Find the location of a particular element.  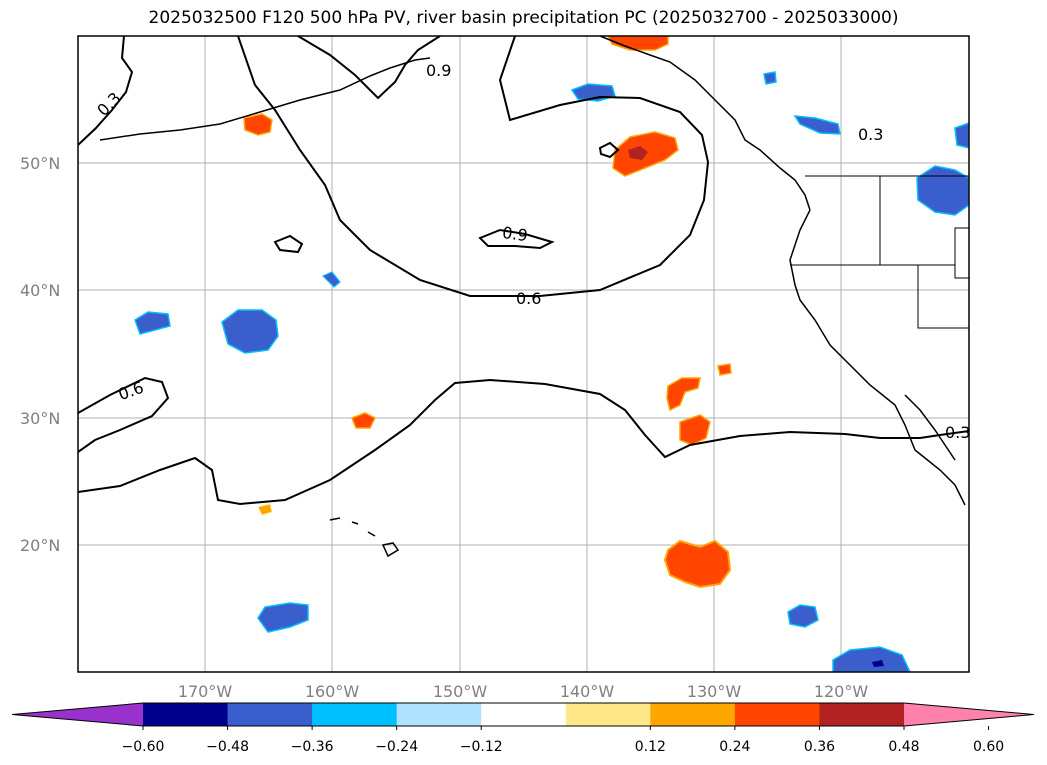

lon-tick-label: 170°W is located at coordinates (205, 691).